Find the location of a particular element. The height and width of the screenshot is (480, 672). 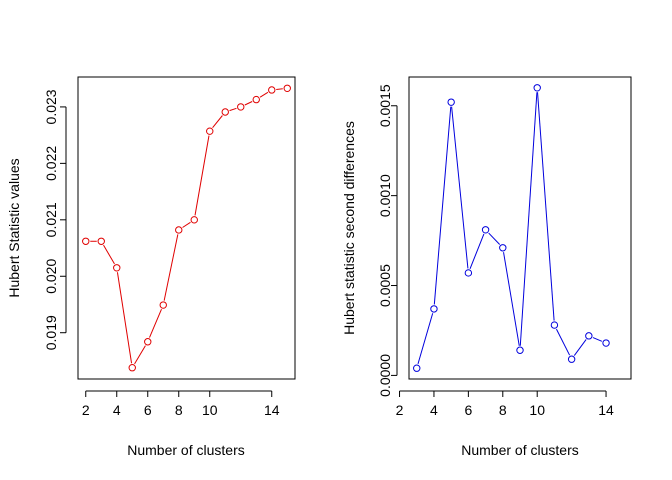

y-axis: 0.0000 0.0005 0.0010 0.0015 is located at coordinates (387, 240).